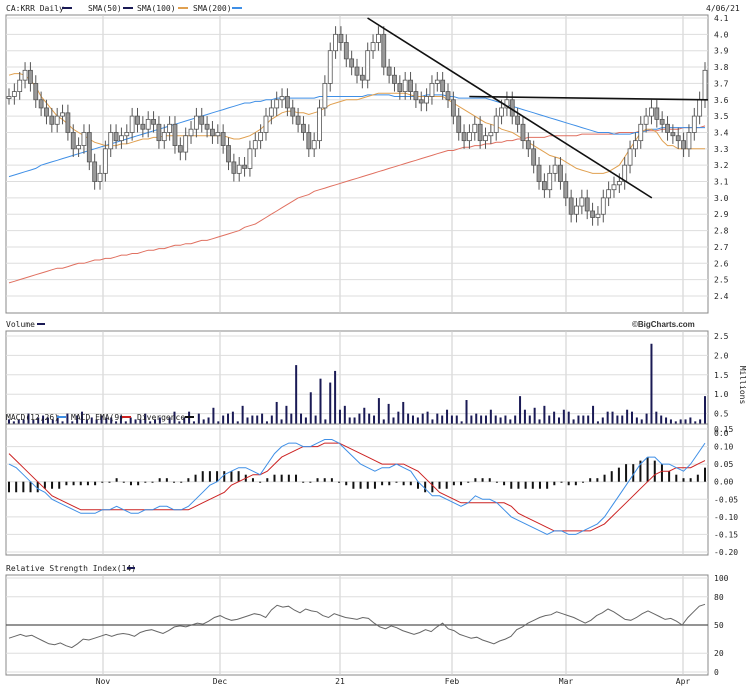 Image resolution: width=746 pixels, height=688 pixels. What do you see at coordinates (97, 417) in the screenshot?
I see `macd-ema-title: MACD EMA(9)` at bounding box center [97, 417].